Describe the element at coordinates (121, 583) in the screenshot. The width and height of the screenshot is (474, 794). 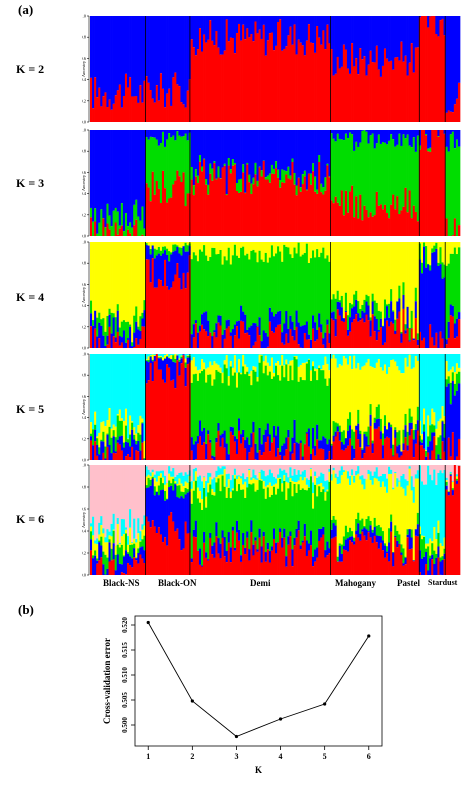
I see `population-label-black-ns: Black-NS` at that location.